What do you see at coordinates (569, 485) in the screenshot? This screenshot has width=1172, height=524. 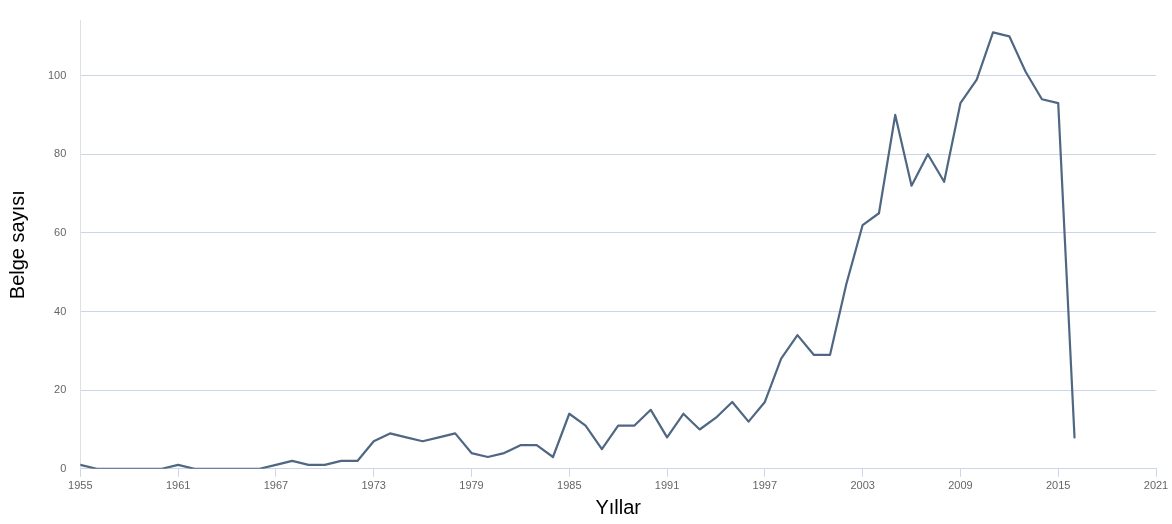 I see `x-tick-label: 1985` at bounding box center [569, 485].